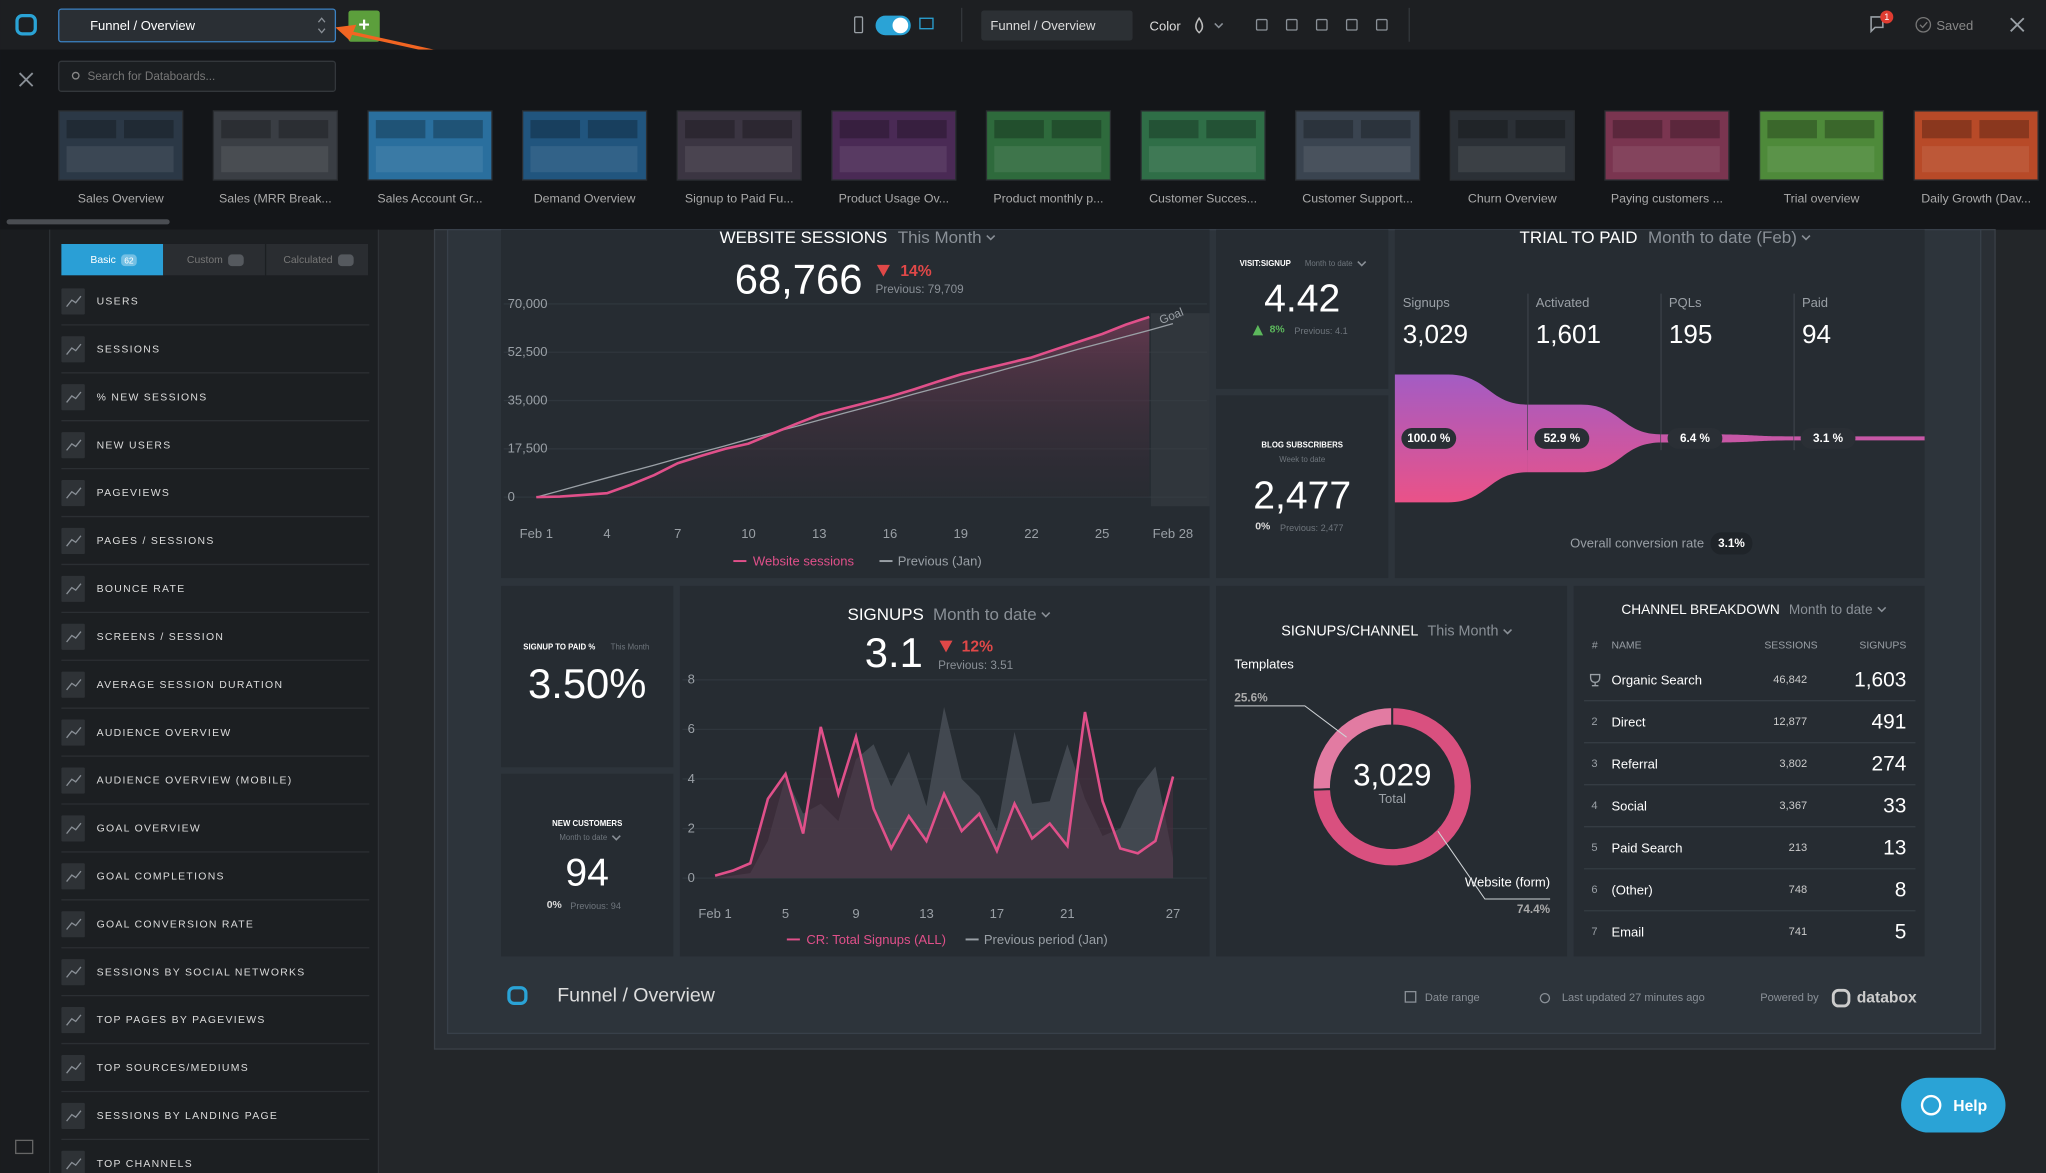 This screenshot has width=2046, height=1173. I want to click on help-label: Help, so click(1970, 1106).